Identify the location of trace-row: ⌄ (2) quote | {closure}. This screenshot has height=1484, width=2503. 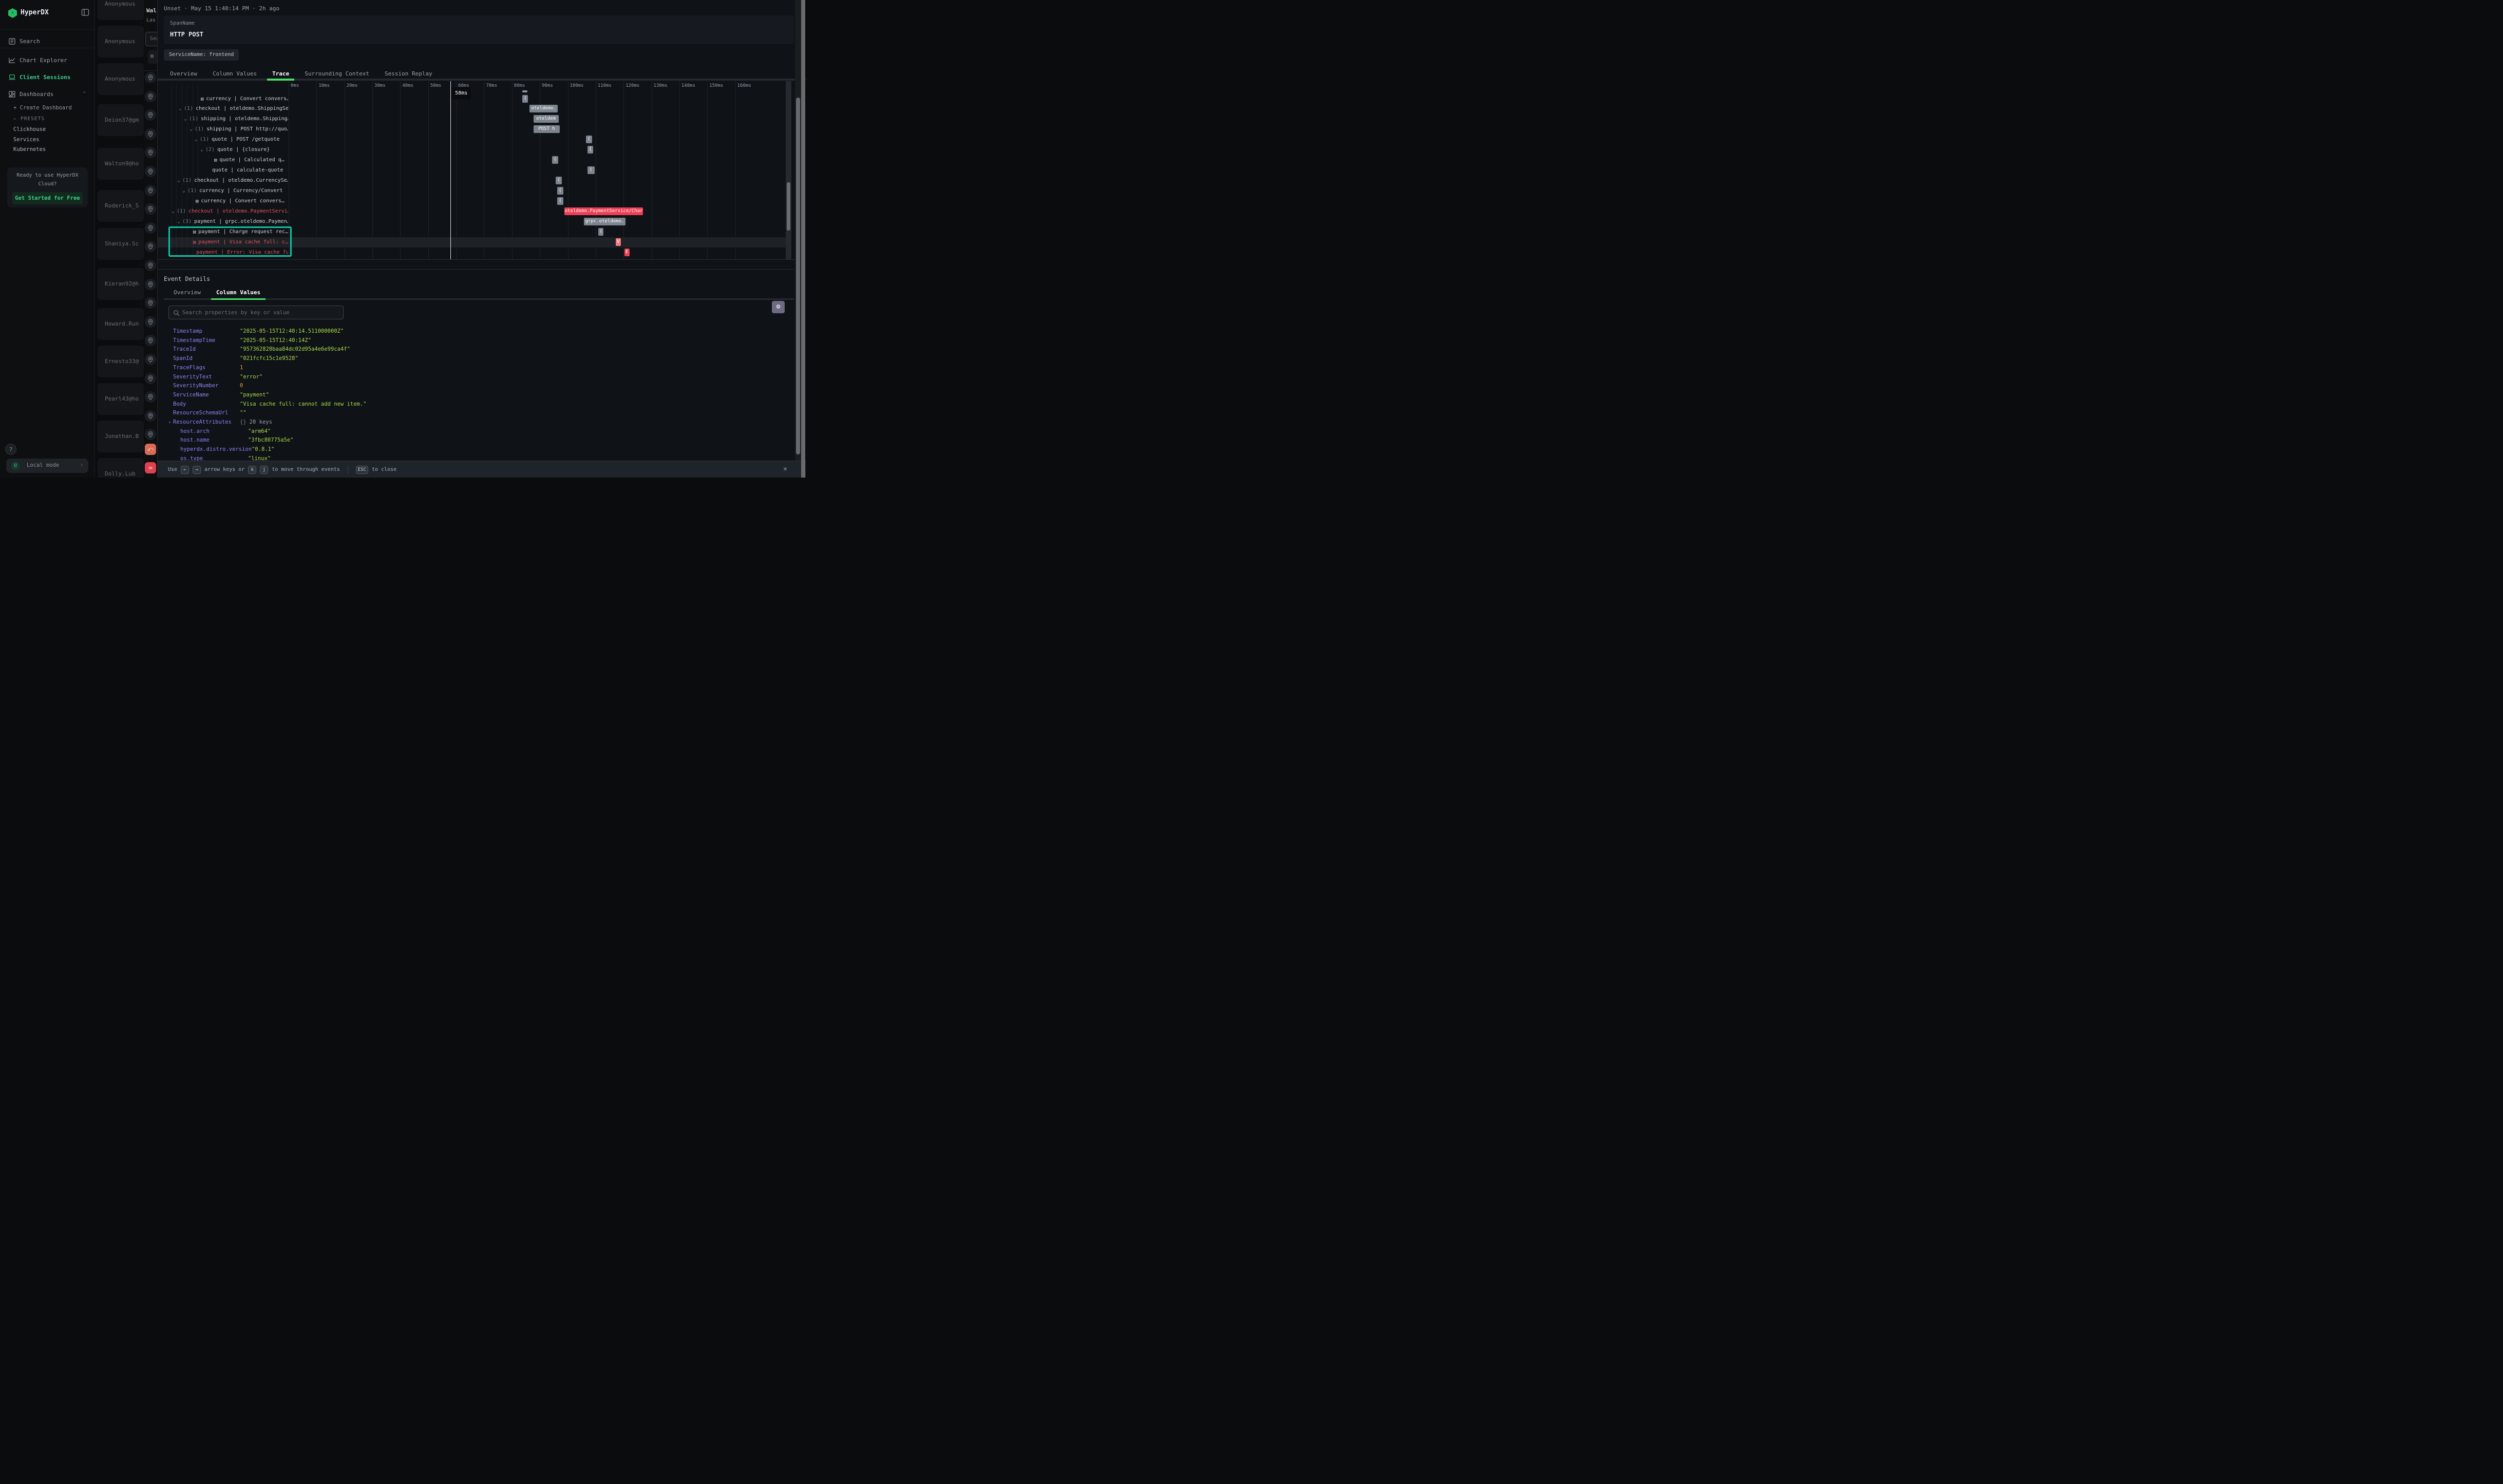
(223, 150).